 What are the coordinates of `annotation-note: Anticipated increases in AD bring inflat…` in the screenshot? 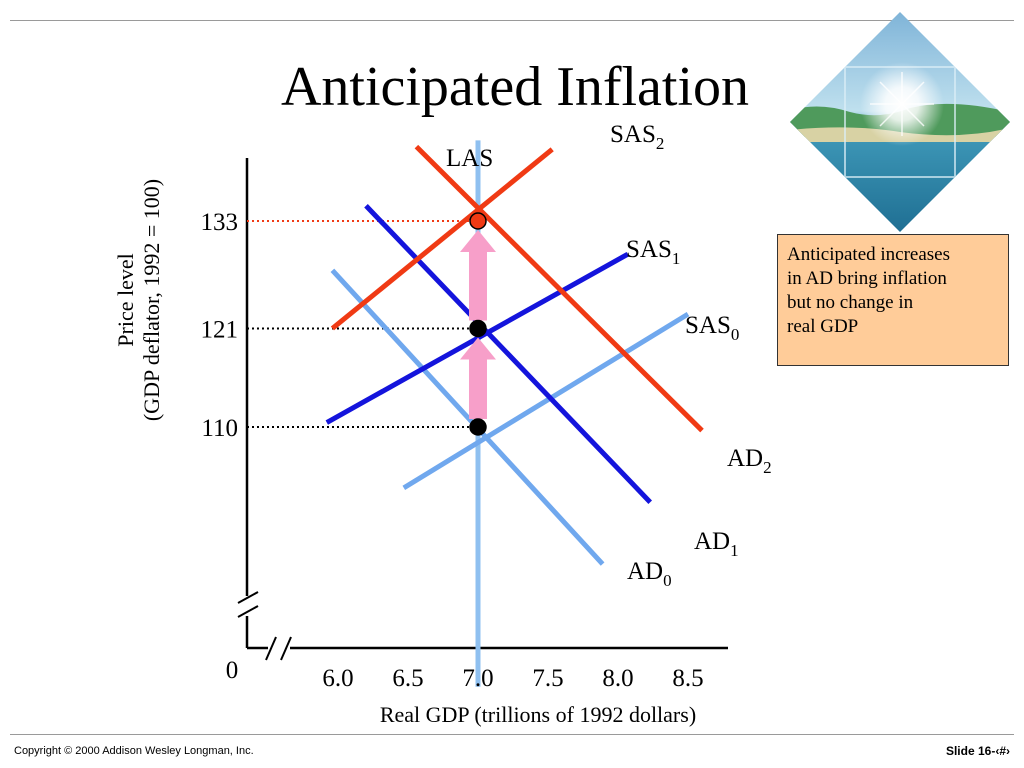 It's located at (893, 300).